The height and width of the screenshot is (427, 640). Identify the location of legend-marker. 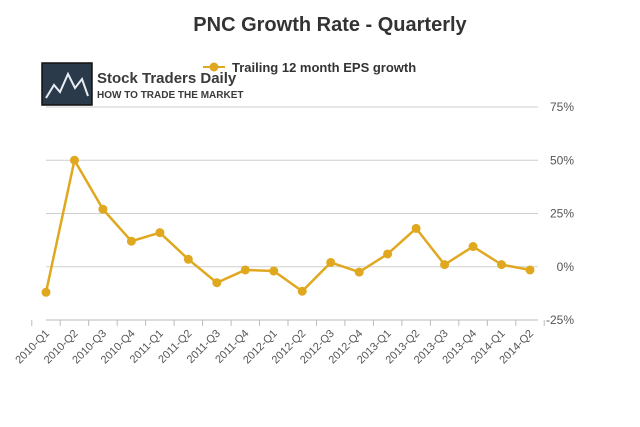
(214, 67).